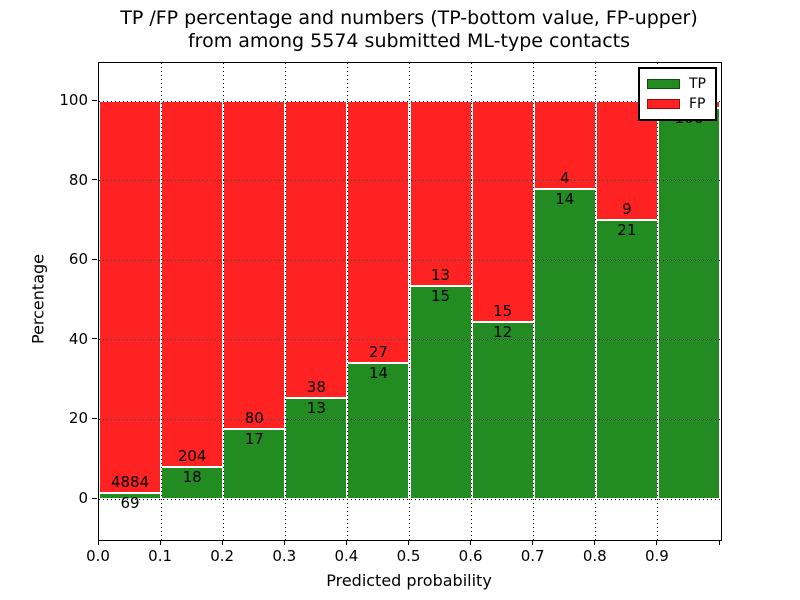 The image size is (800, 600). What do you see at coordinates (78, 418) in the screenshot?
I see `y-tick-label: 20` at bounding box center [78, 418].